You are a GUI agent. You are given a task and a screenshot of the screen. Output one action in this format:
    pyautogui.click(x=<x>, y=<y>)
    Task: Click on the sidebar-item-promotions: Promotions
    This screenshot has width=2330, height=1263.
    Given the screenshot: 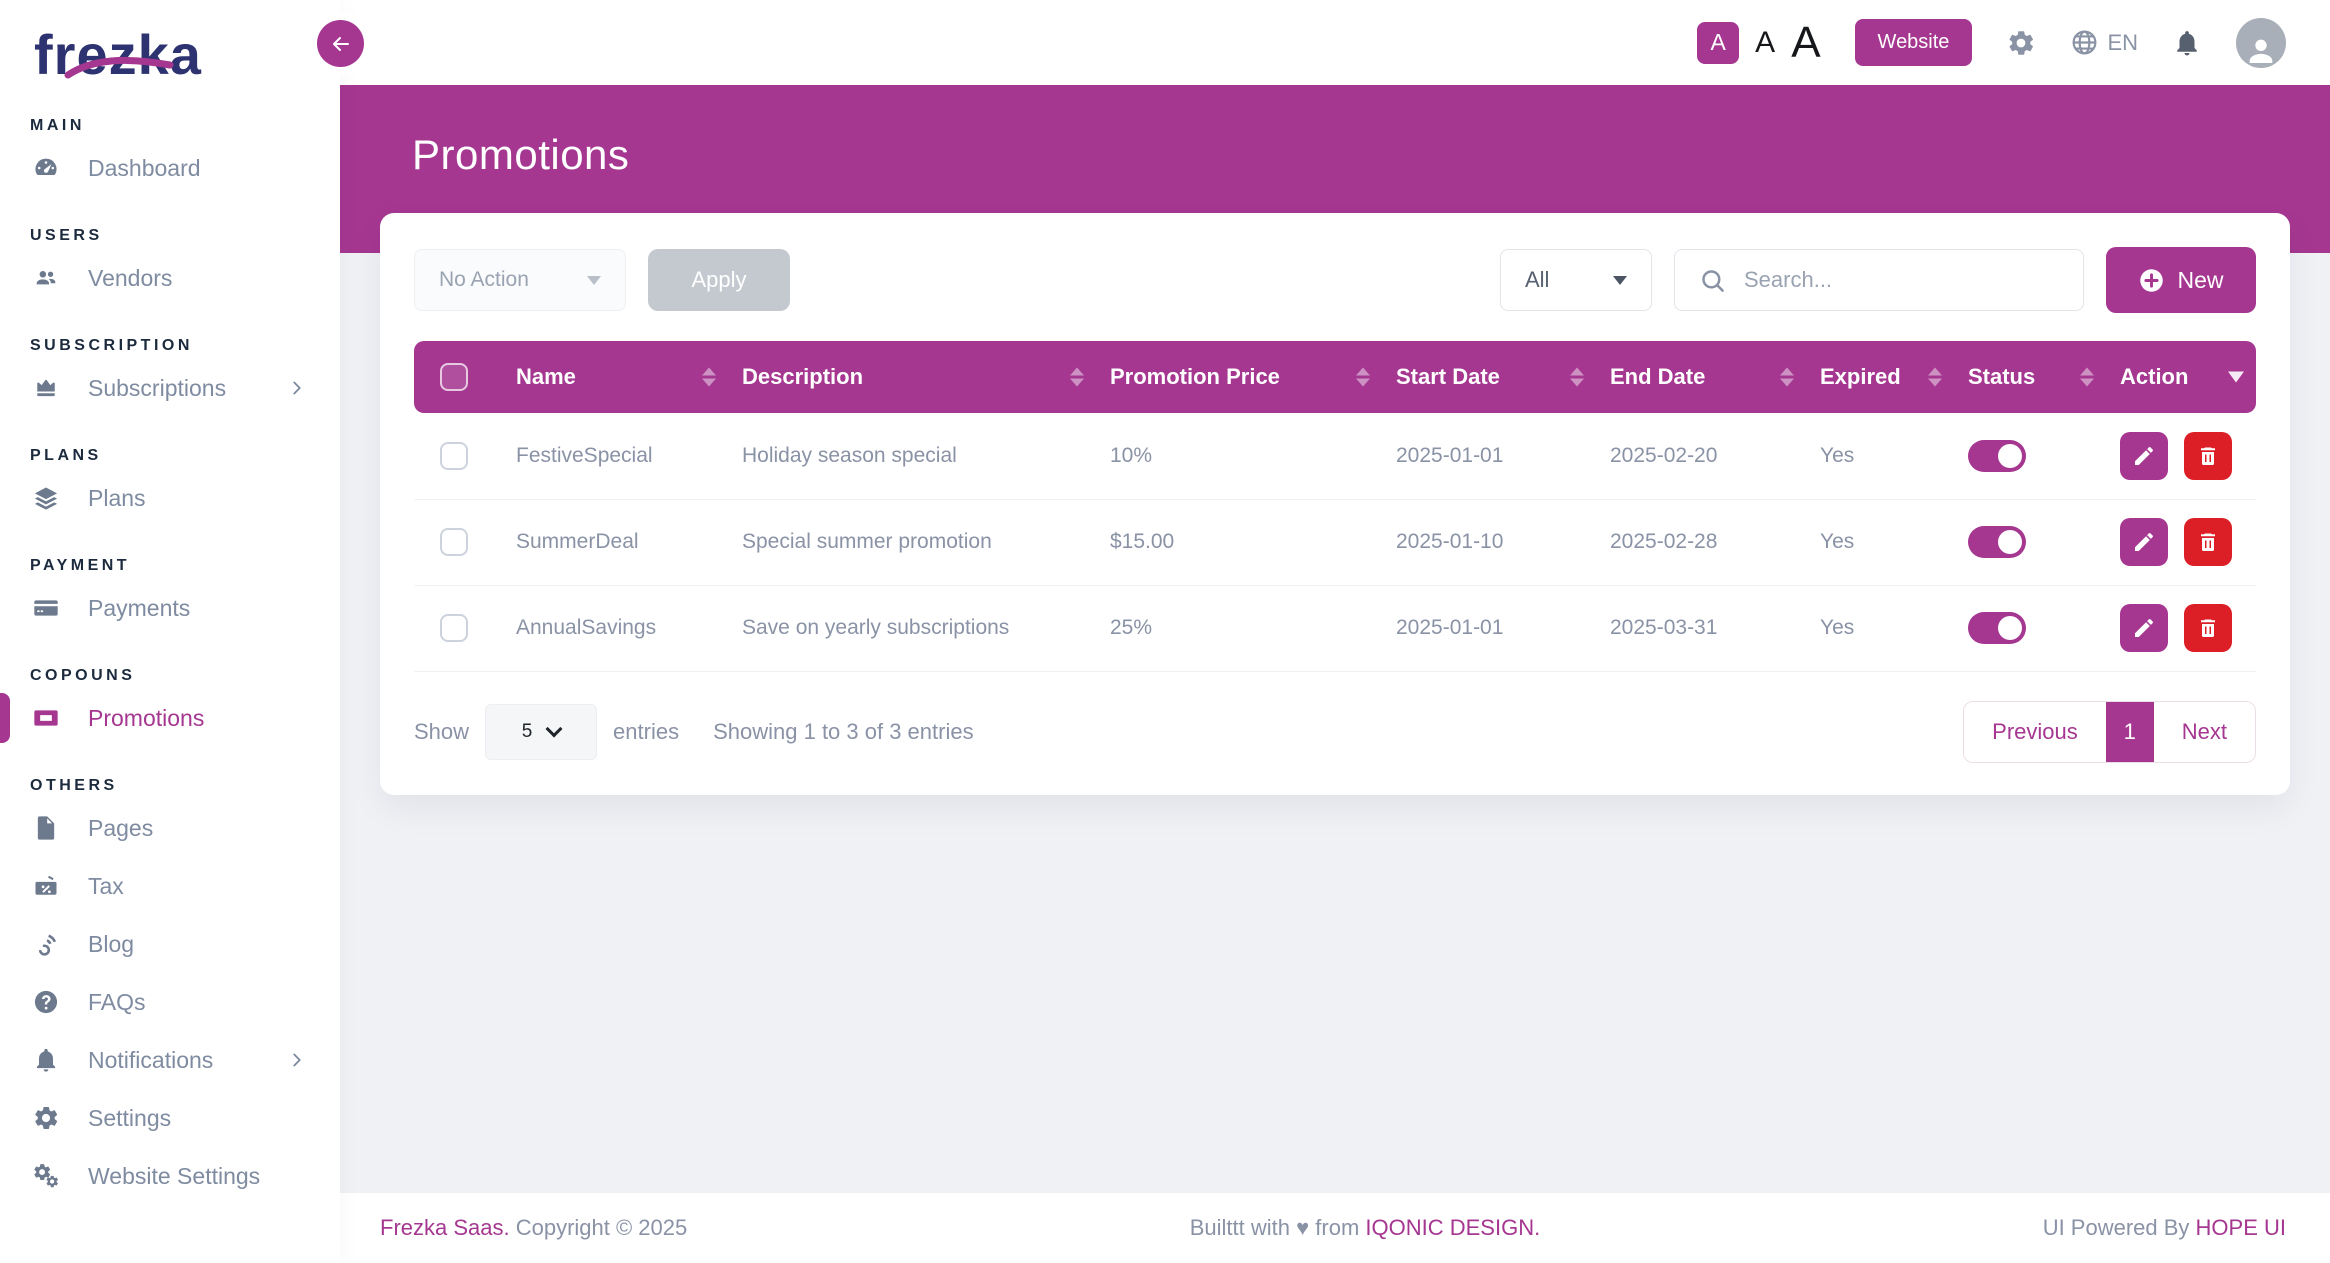 What is the action you would take?
    pyautogui.click(x=170, y=718)
    